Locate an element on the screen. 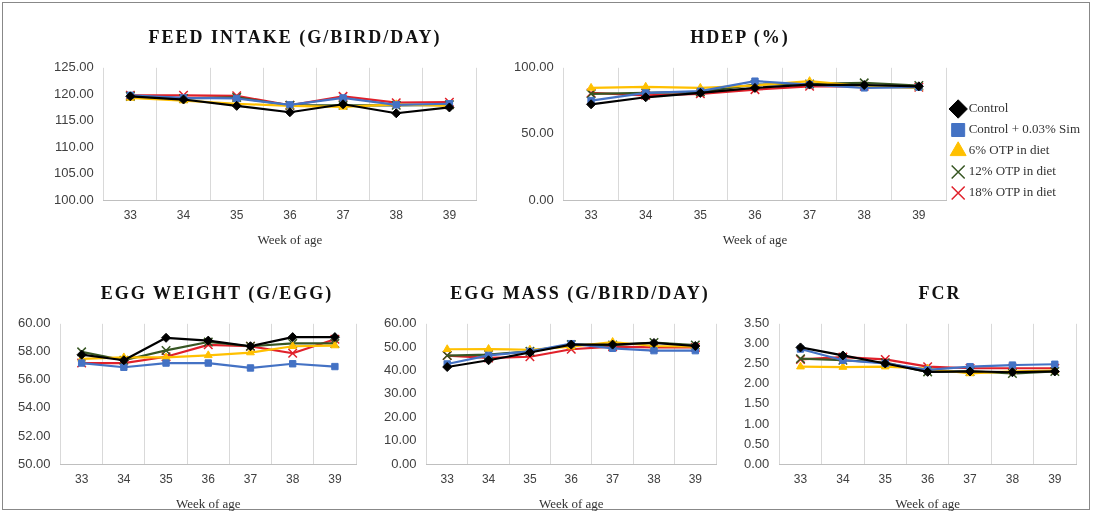 Image resolution: width=1094 pixels, height=514 pixels. y-tick-label: 115.00 is located at coordinates (74, 120).